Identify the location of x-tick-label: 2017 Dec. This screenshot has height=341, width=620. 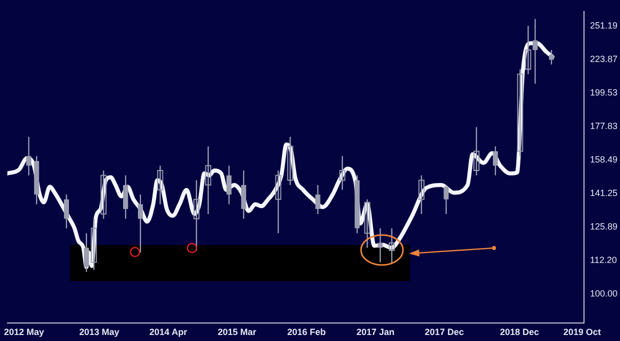
(444, 331).